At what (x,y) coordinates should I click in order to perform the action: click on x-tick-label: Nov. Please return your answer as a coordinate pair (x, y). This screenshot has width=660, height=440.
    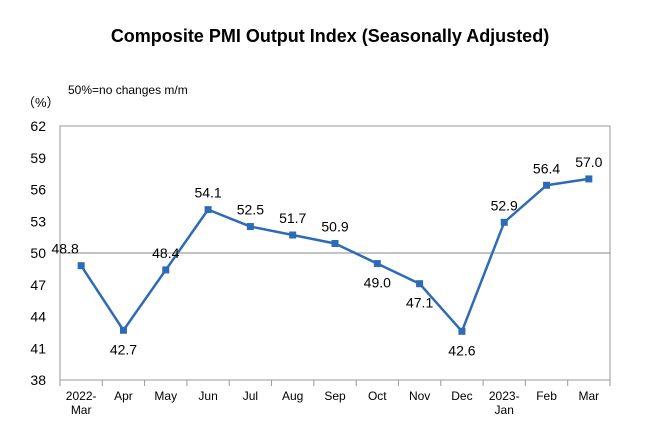
    Looking at the image, I should click on (419, 396).